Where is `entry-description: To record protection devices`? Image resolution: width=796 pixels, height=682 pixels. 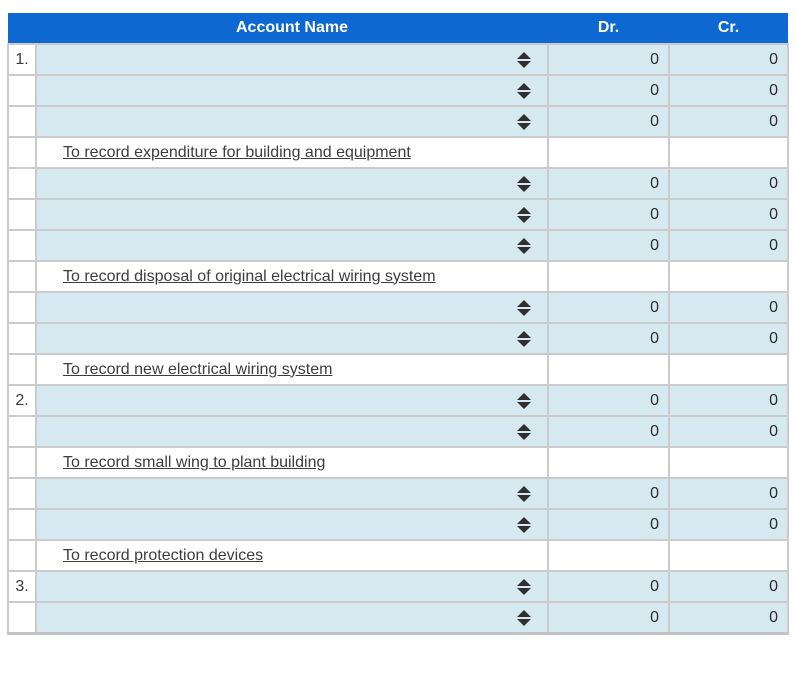
entry-description: To record protection devices is located at coordinates (163, 555).